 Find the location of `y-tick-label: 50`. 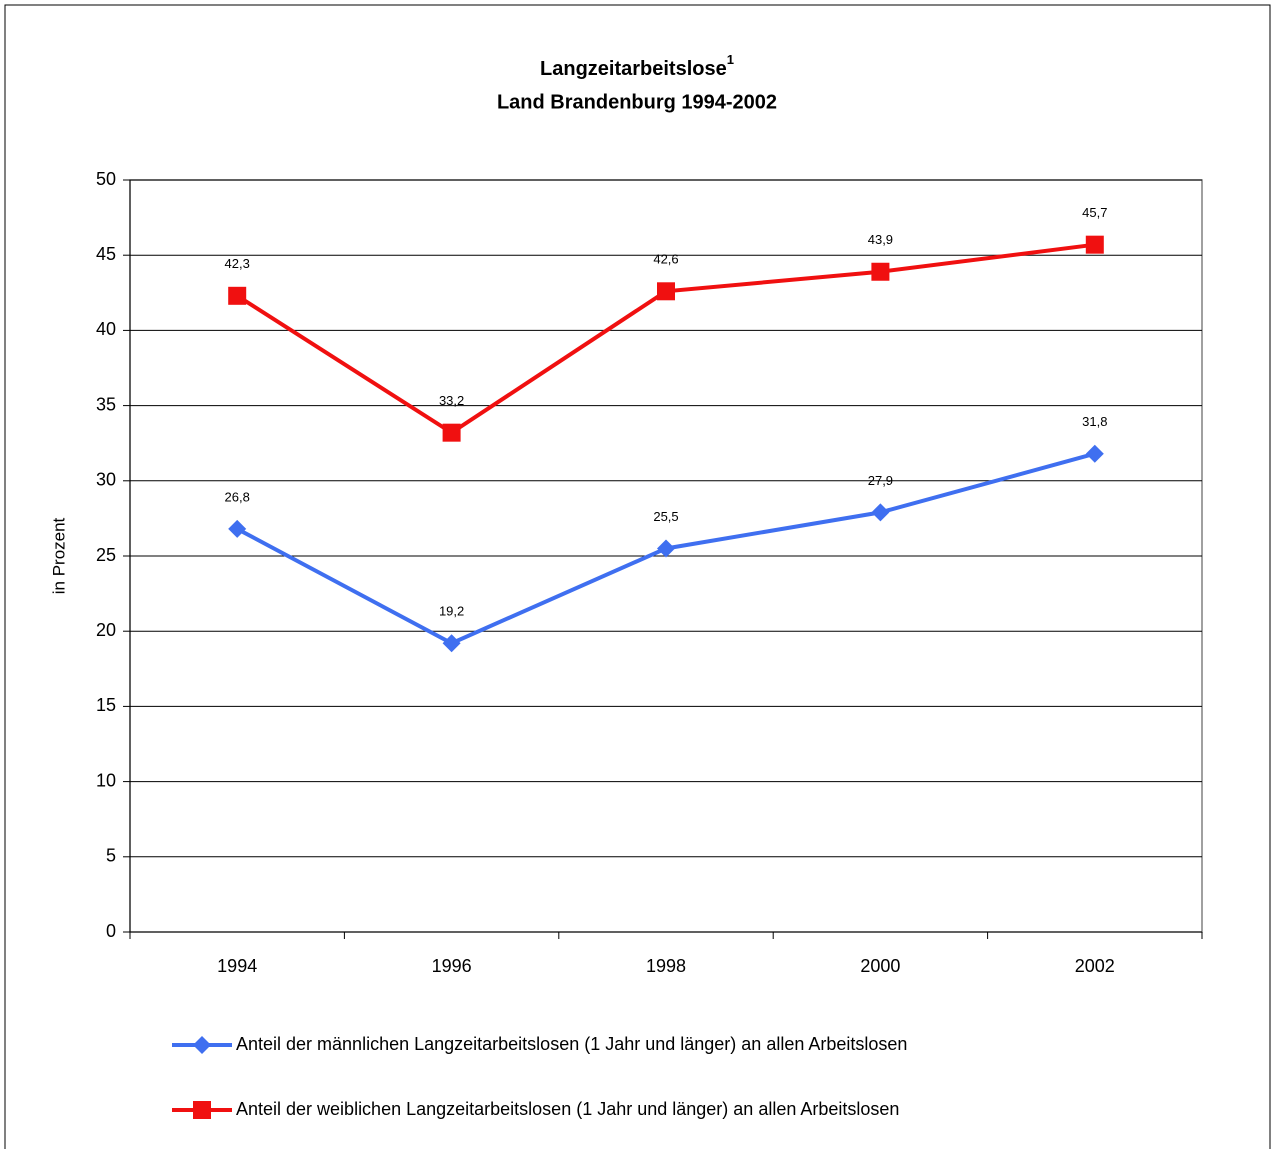

y-tick-label: 50 is located at coordinates (106, 179).